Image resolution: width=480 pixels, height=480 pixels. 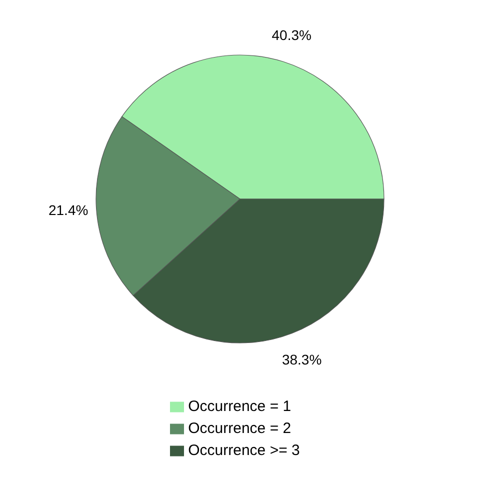 I want to click on legend-label: Occurrence >= 3, so click(x=244, y=450).